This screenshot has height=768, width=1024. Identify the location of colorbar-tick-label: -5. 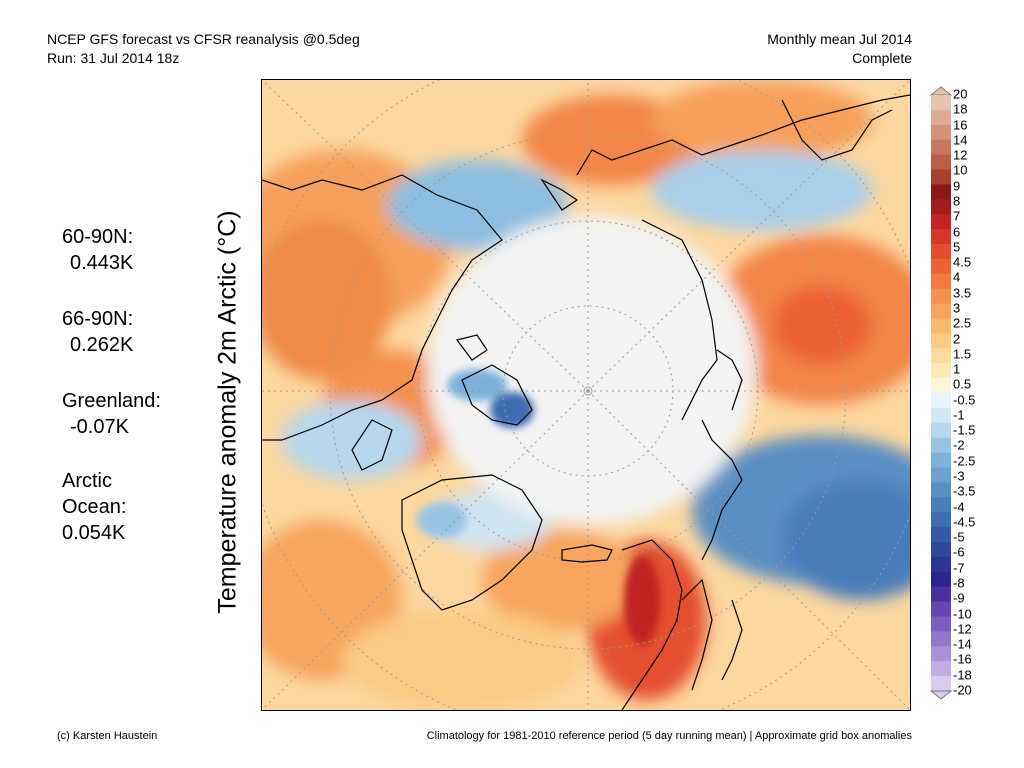
(959, 537).